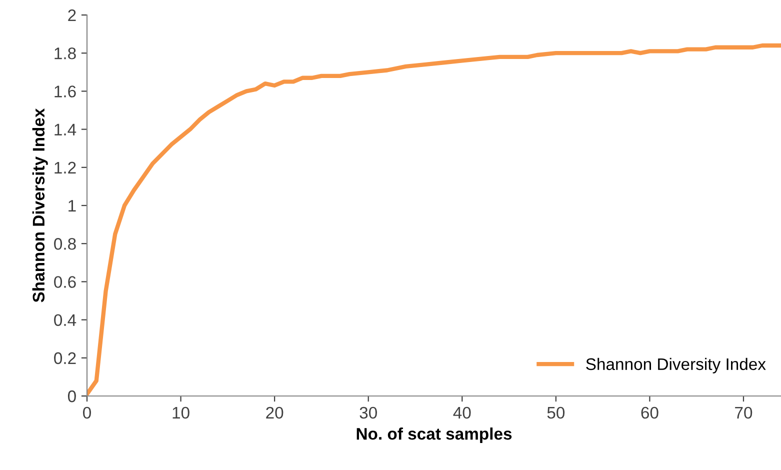 The height and width of the screenshot is (470, 781). Describe the element at coordinates (275, 412) in the screenshot. I see `x-tick-label: 20` at that location.